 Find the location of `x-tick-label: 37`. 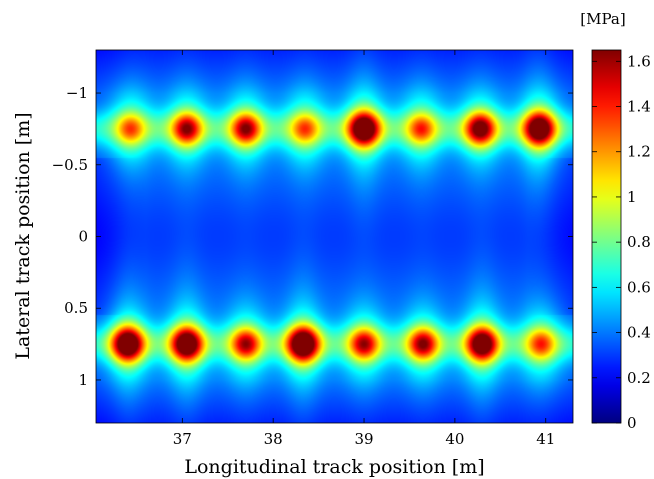

x-tick-label: 37 is located at coordinates (182, 439).